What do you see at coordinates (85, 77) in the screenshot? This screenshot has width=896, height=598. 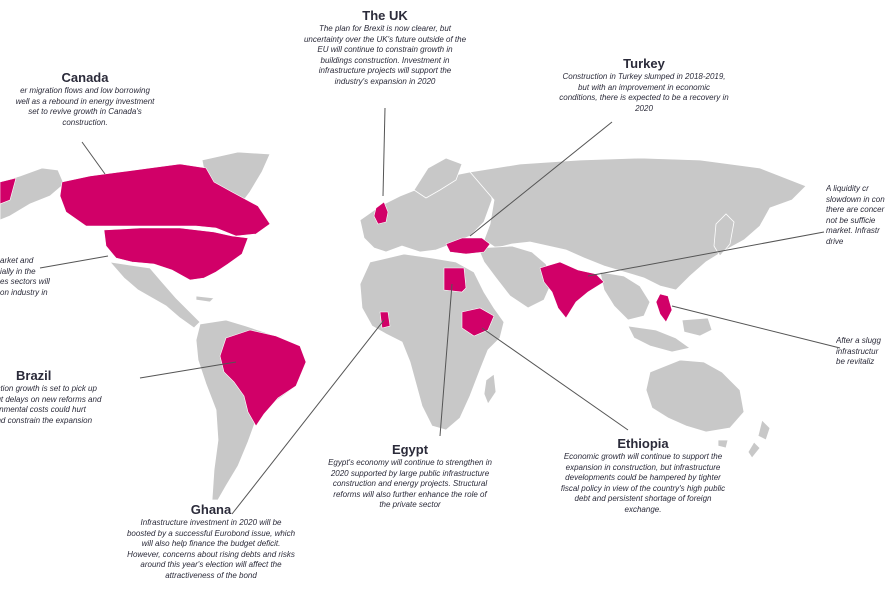 I see `country-title-canada: Canada` at bounding box center [85, 77].